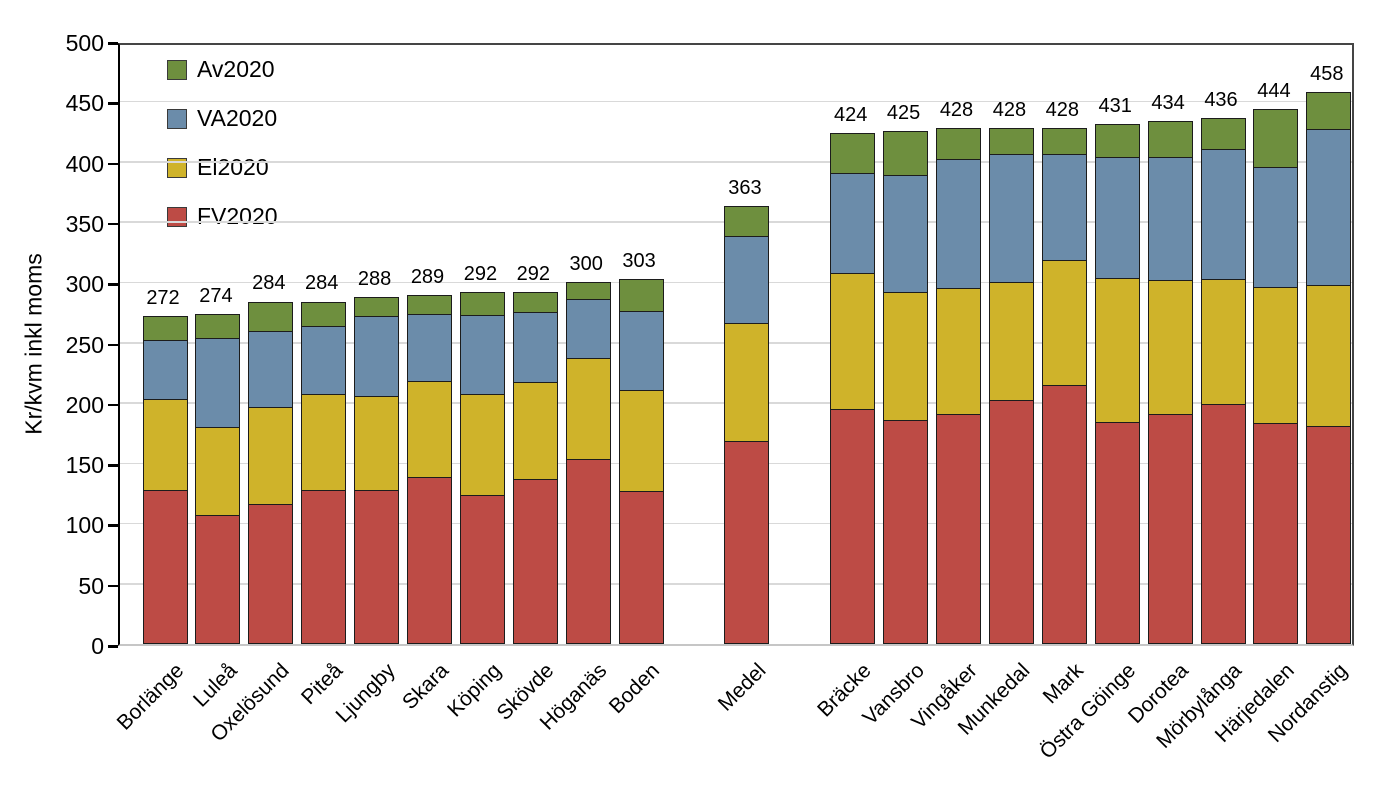 The height and width of the screenshot is (810, 1386). Describe the element at coordinates (97, 646) in the screenshot. I see `y-tick-label-0: 0` at that location.